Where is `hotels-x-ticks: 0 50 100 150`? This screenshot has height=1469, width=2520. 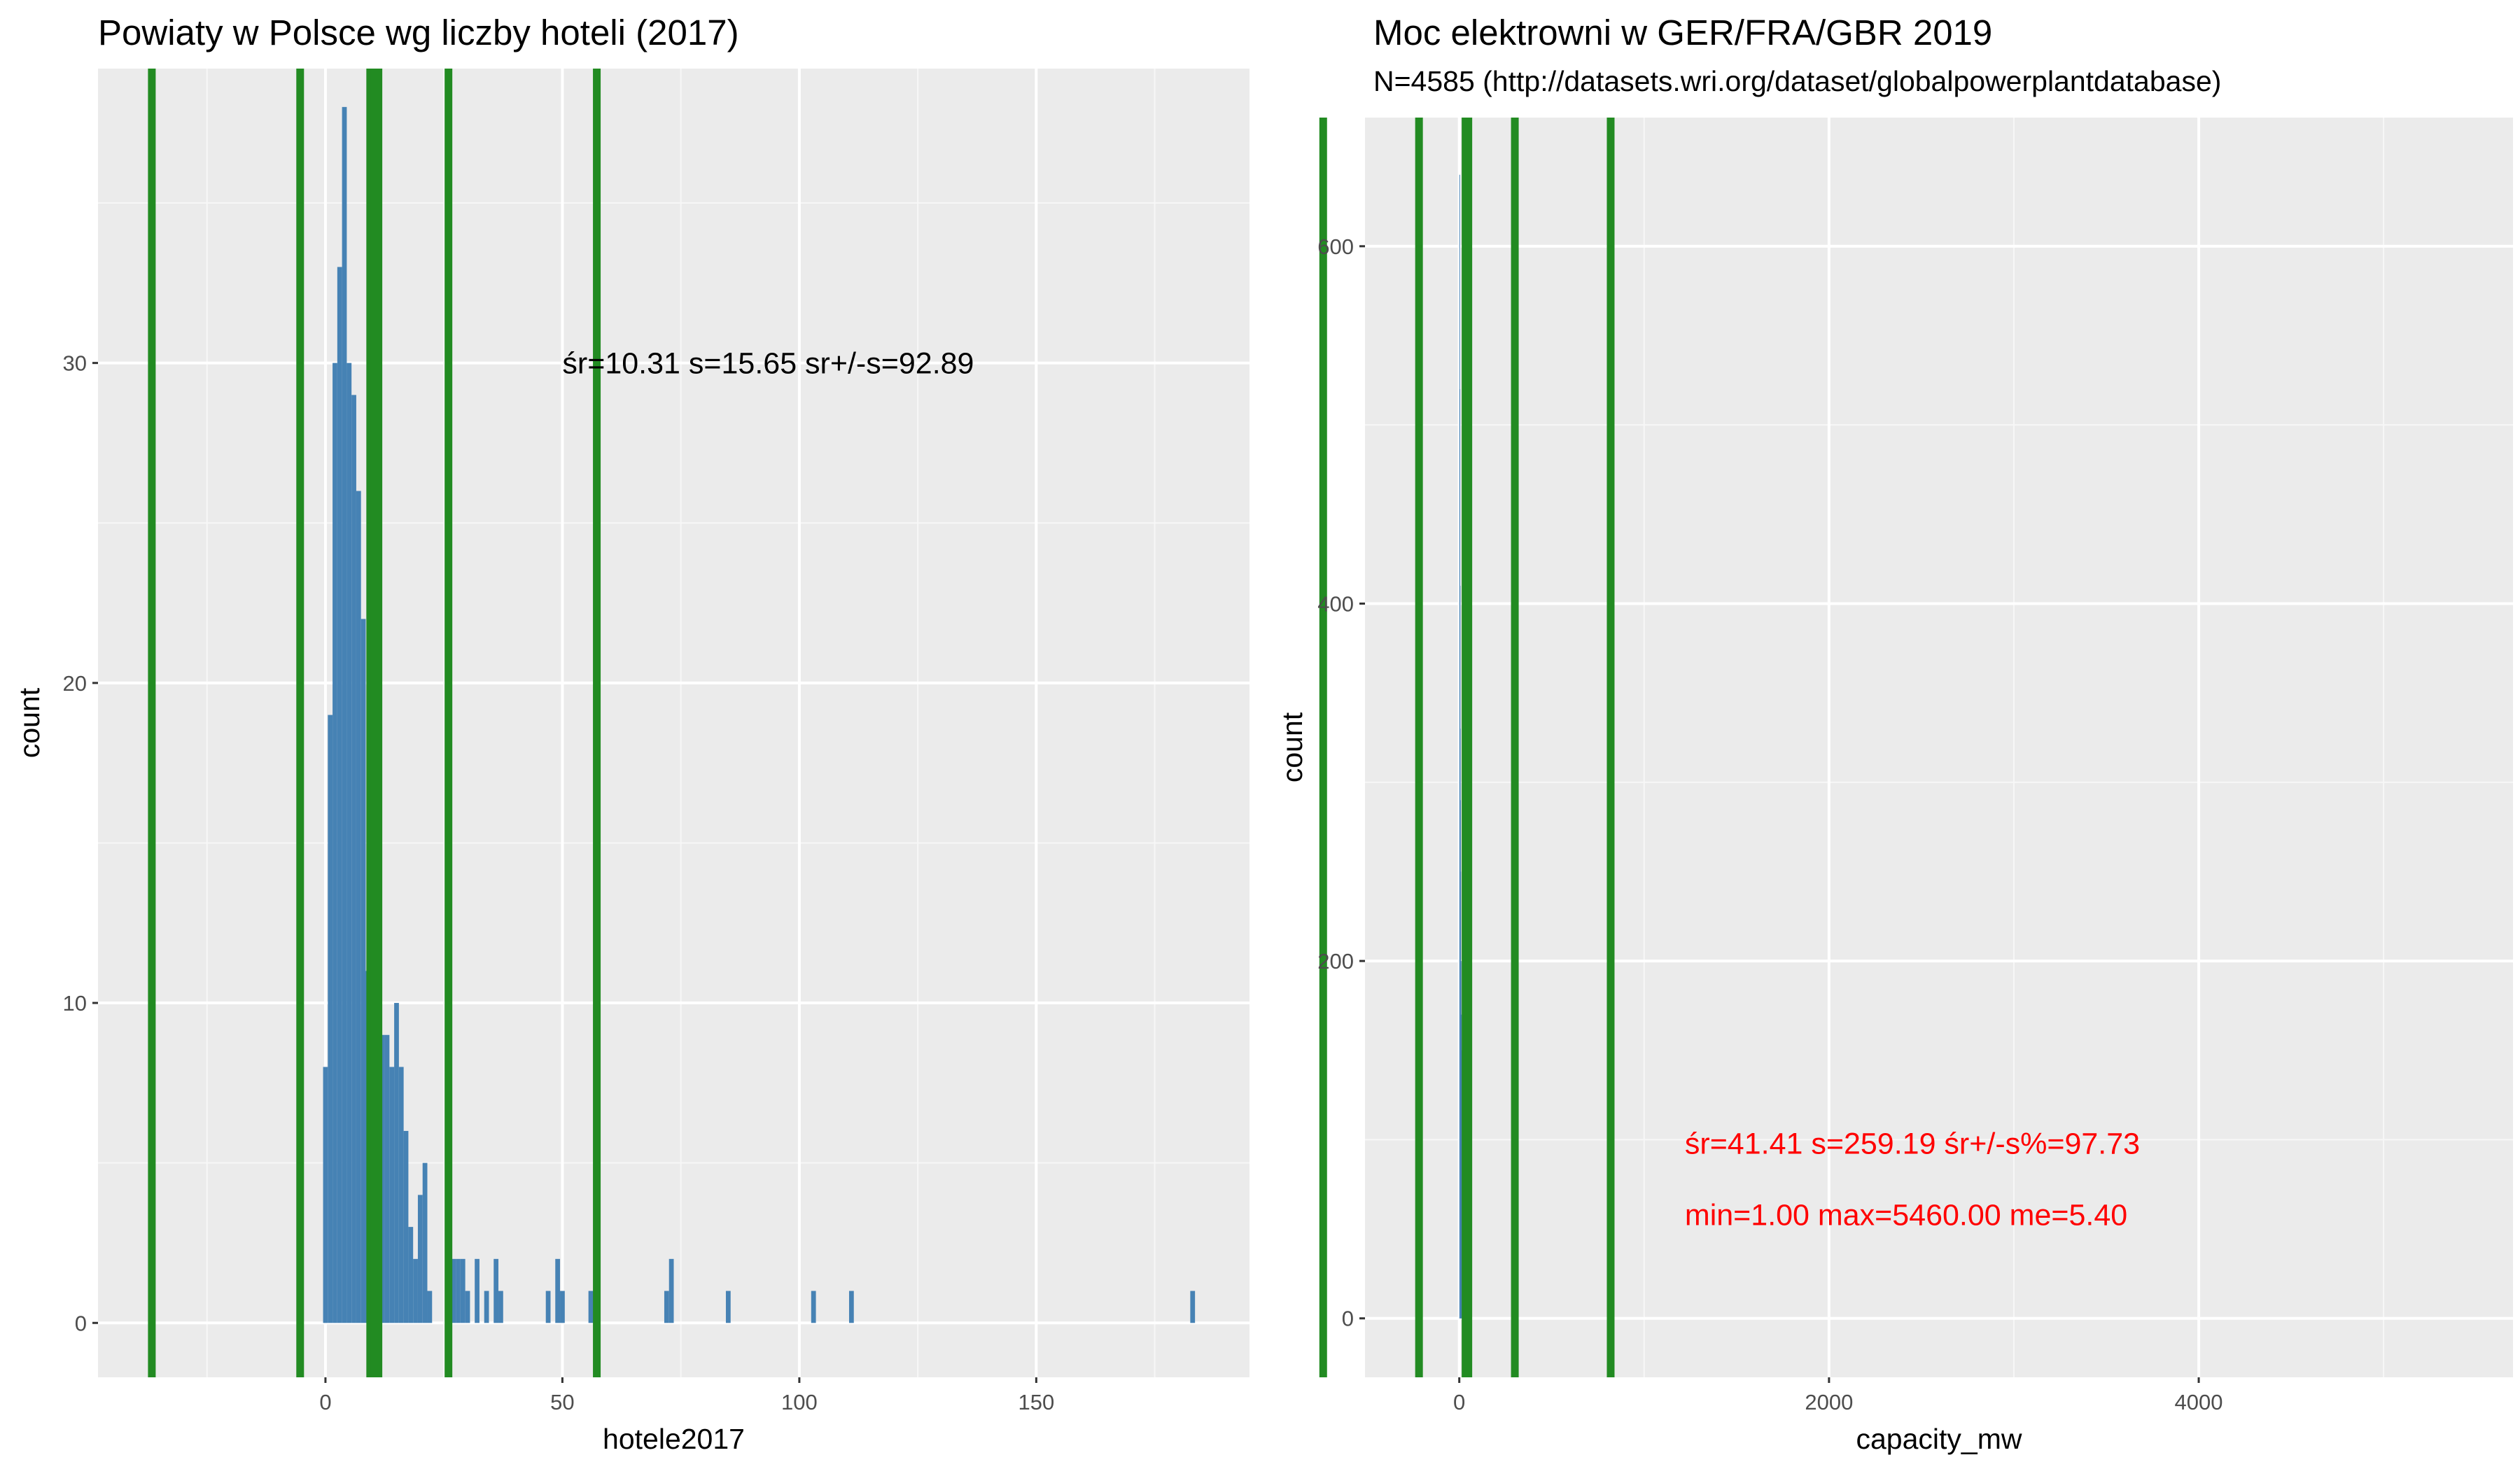 hotels-x-ticks: 0 50 100 150 is located at coordinates (686, 1396).